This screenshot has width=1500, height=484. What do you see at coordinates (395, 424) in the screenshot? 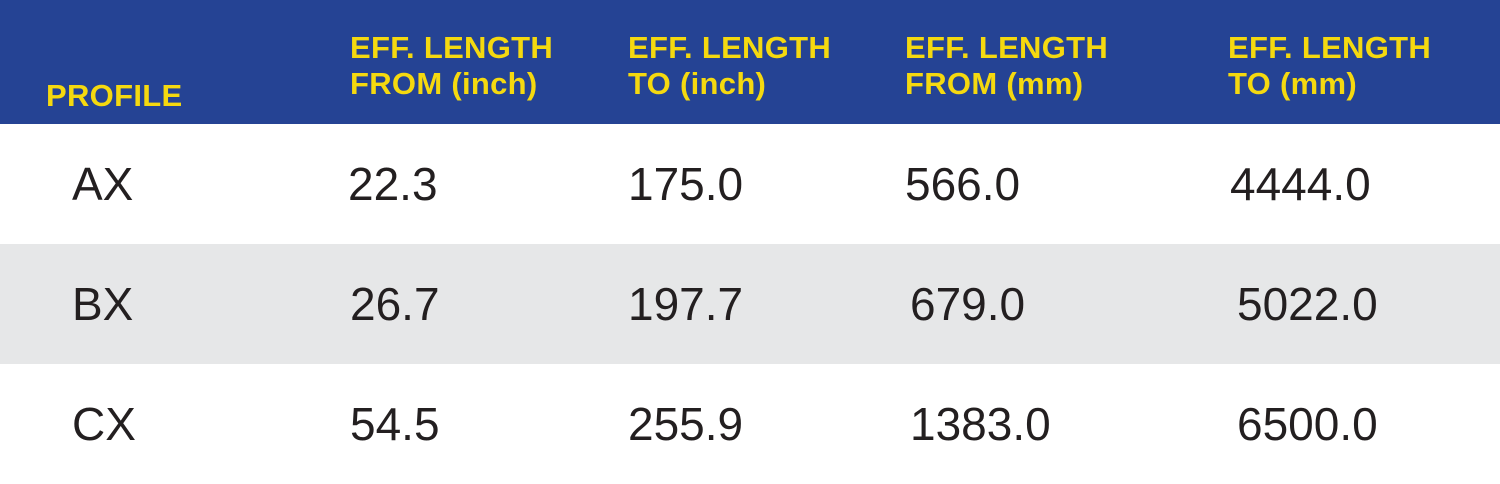
I see `cell-from-inch: 54.5` at bounding box center [395, 424].